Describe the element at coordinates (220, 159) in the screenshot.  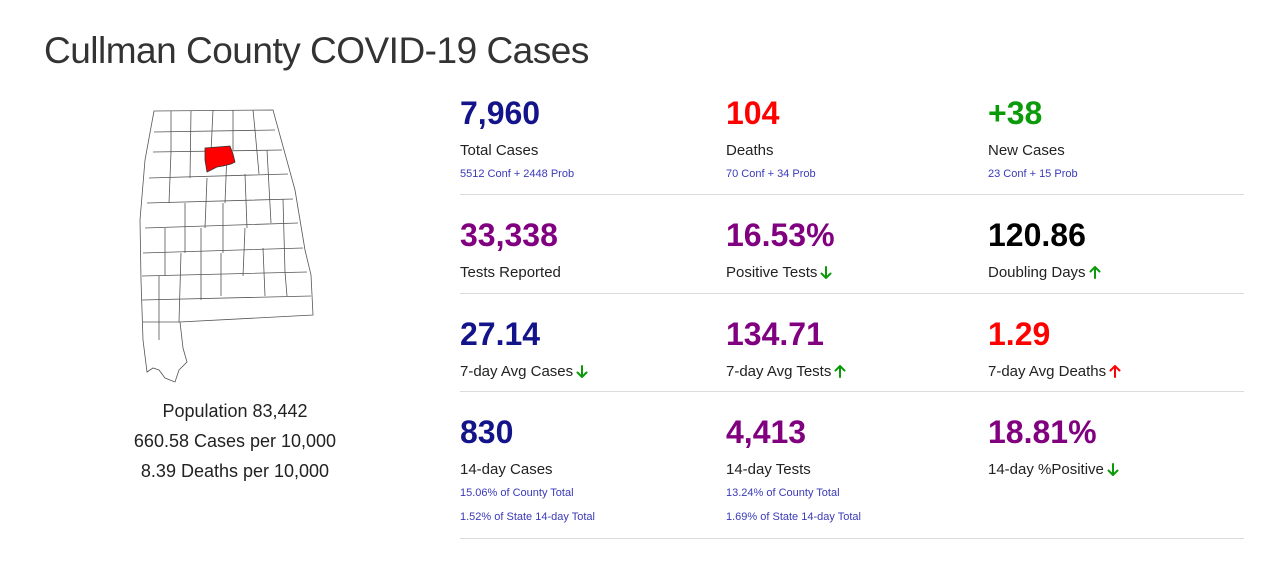
I see `highlighted-county` at that location.